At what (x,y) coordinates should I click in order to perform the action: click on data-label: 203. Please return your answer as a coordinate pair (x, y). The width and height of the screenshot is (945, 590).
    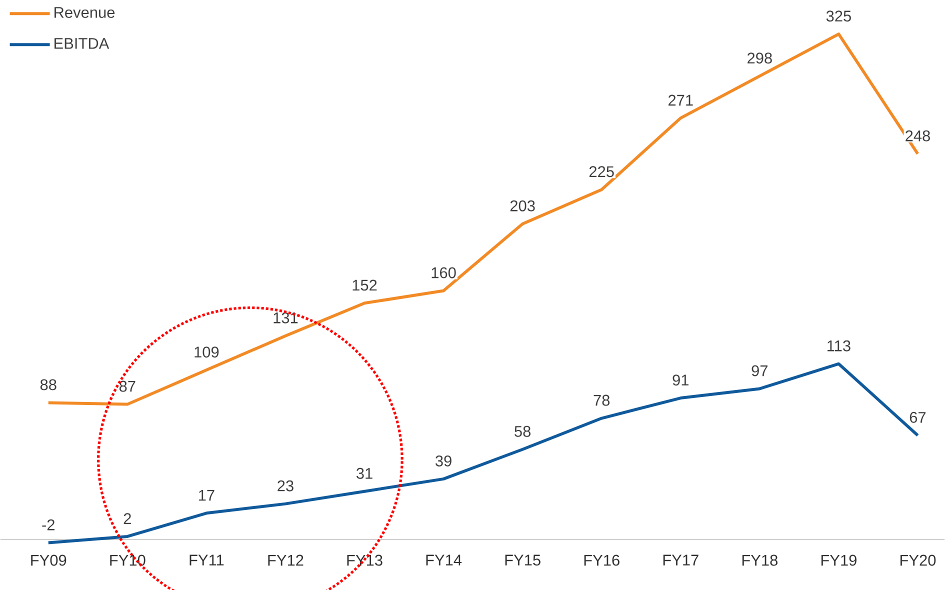
    Looking at the image, I should click on (522, 206).